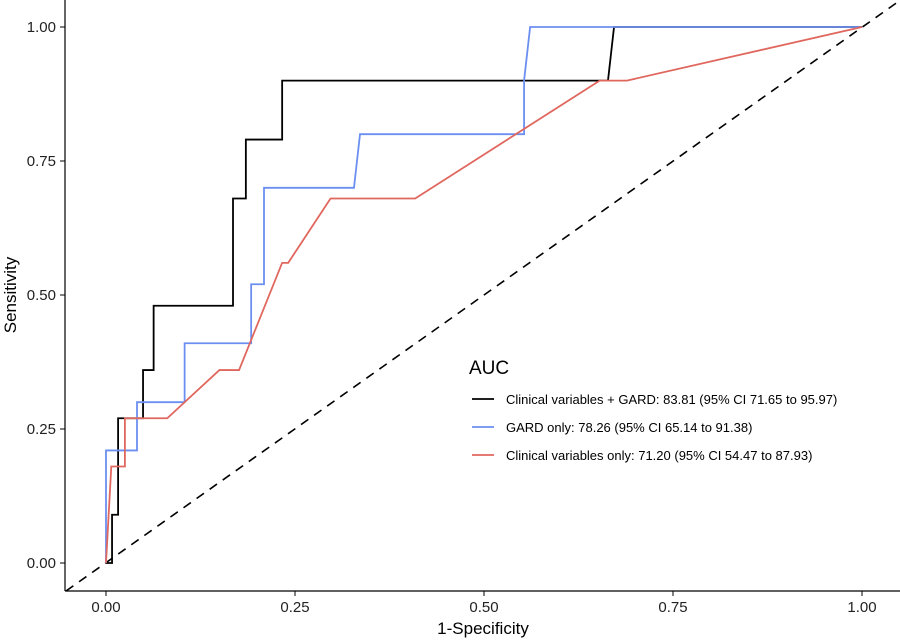 This screenshot has width=900, height=644. I want to click on legend-title: AUC, so click(489, 368).